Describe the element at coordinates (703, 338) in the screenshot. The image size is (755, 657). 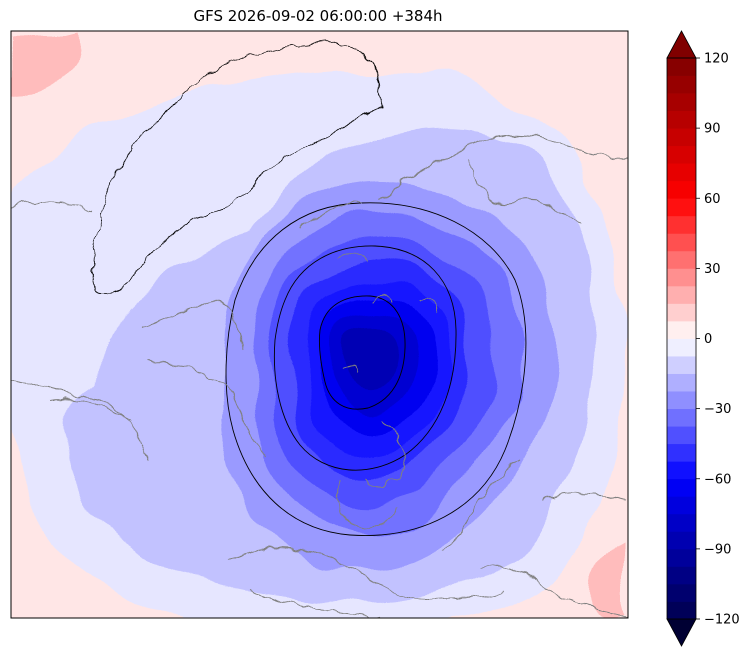
I see `colorbar: 120 90 60 30 0 −30 −60 −90 −120` at that location.